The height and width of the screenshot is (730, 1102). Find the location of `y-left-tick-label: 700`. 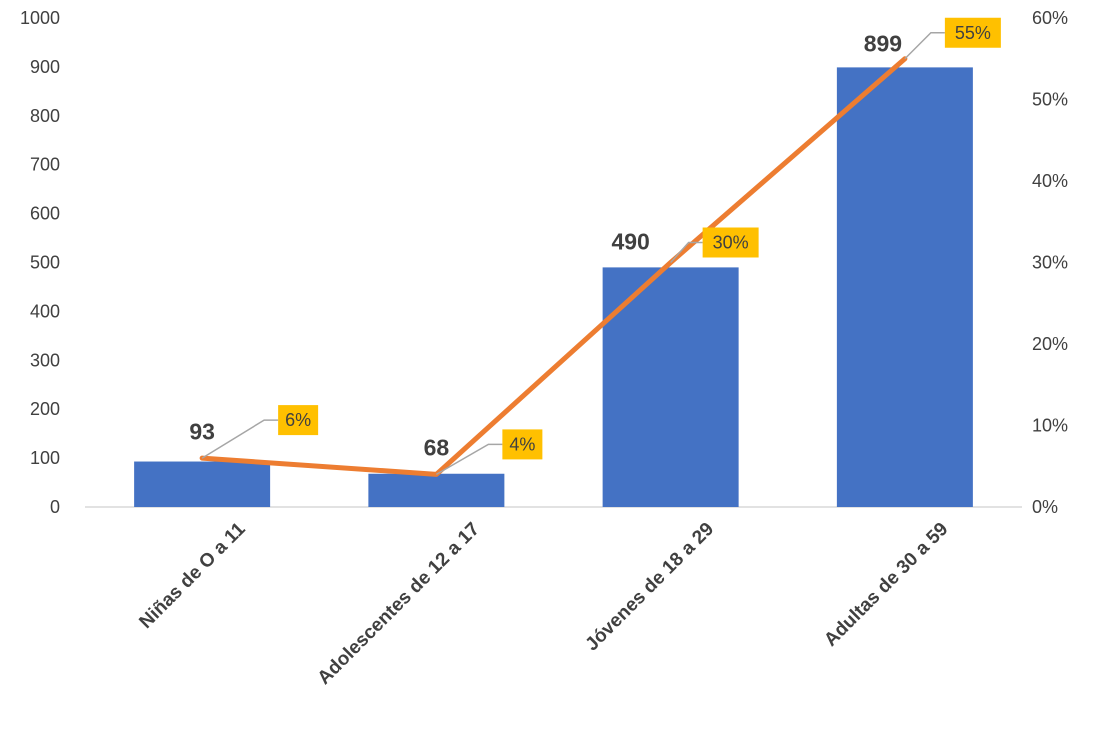

y-left-tick-label: 700 is located at coordinates (45, 165).